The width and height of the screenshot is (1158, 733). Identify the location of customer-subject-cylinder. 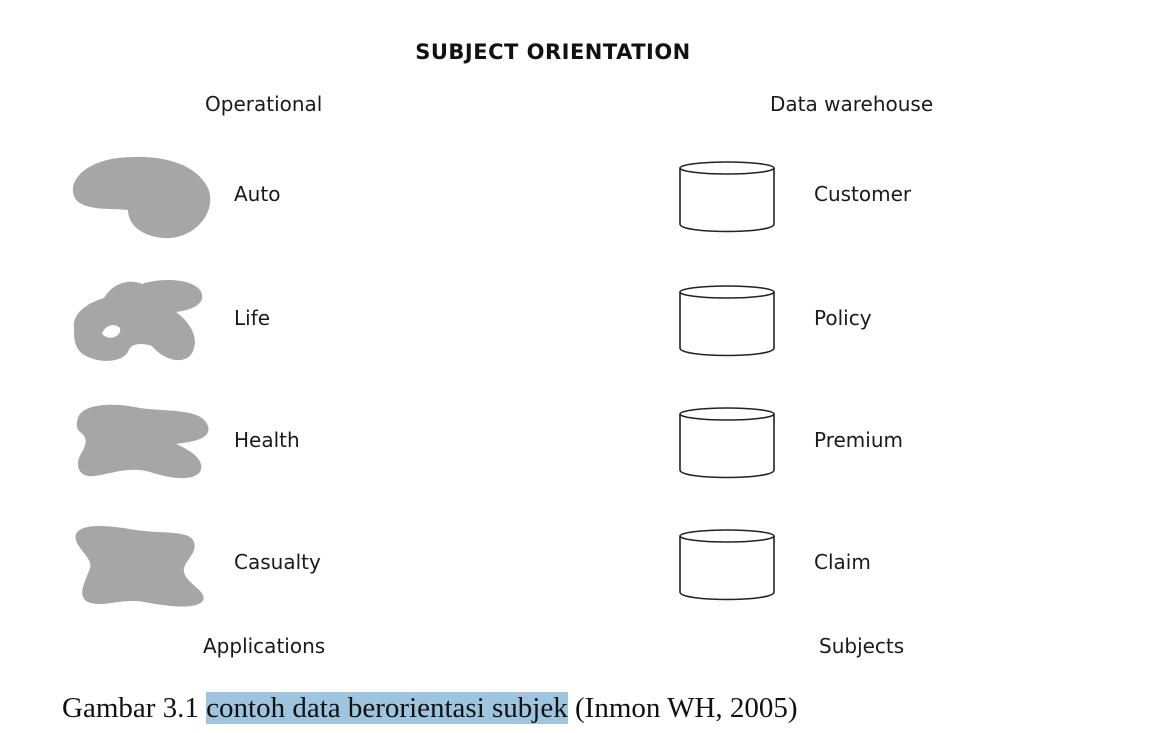
(727, 197).